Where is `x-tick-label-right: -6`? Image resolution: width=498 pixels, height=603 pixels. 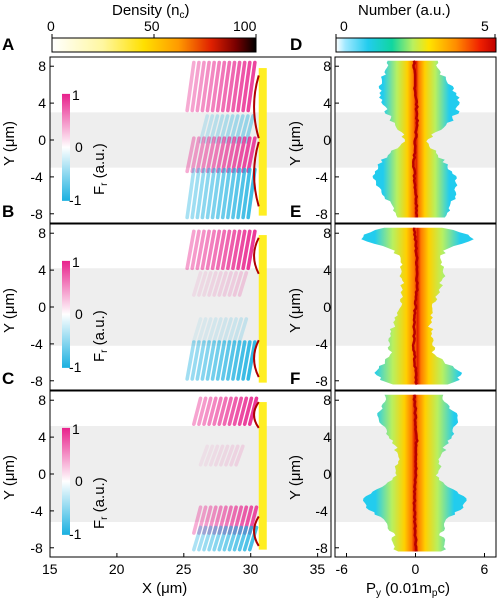
x-tick-label-right: -6 is located at coordinates (341, 569).